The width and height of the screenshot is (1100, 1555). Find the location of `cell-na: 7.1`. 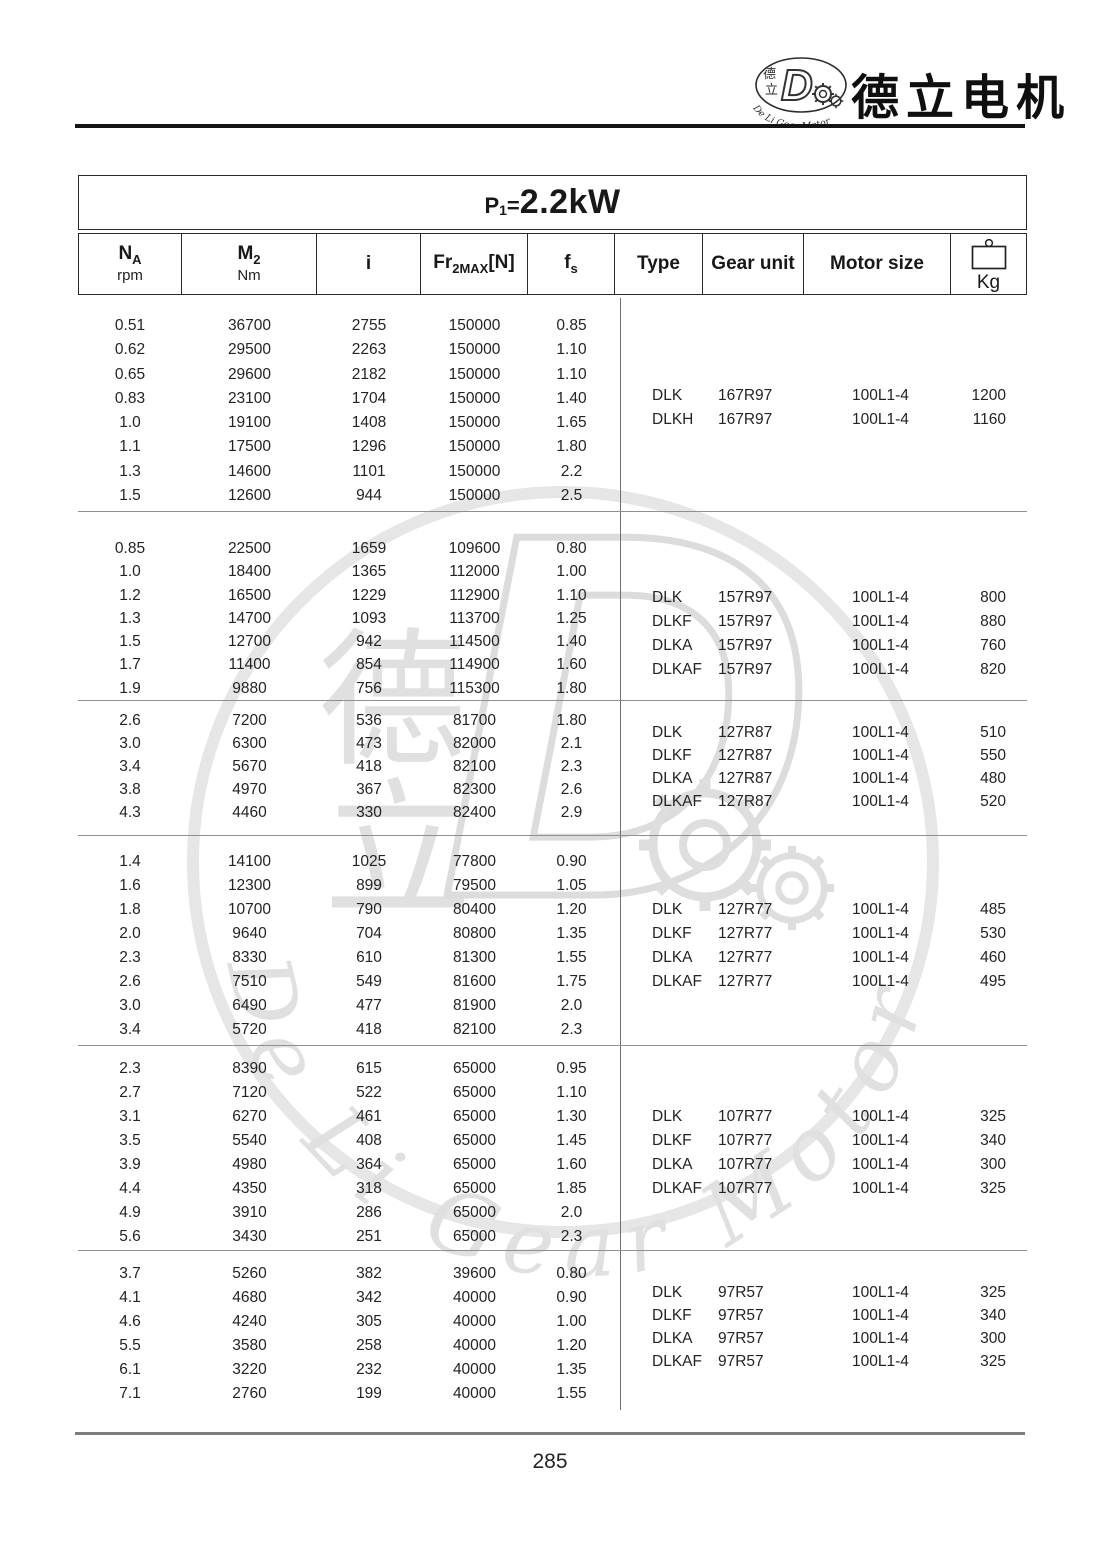

cell-na: 7.1 is located at coordinates (130, 1393).